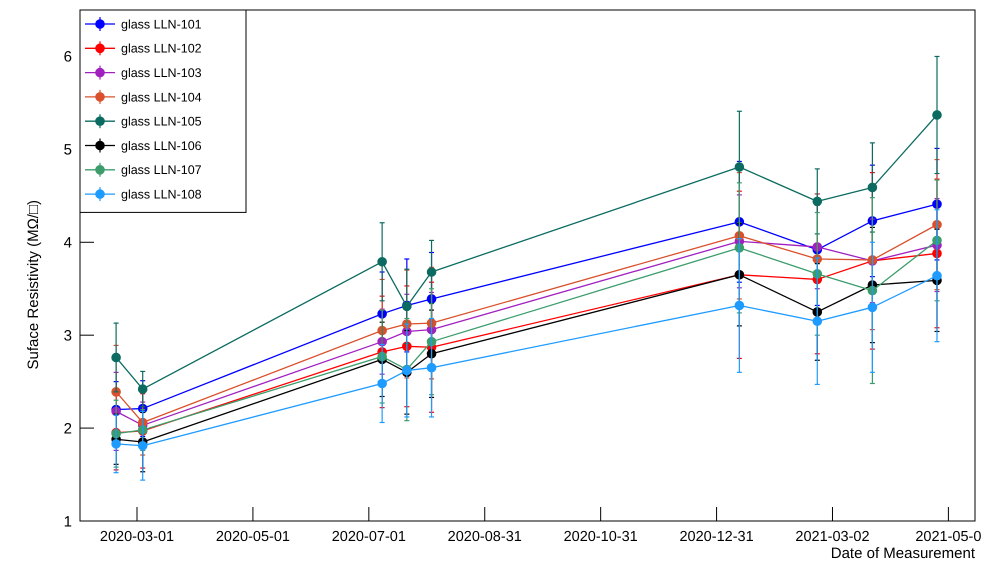  Describe the element at coordinates (369, 537) in the screenshot. I see `x-tick-label: 2020-07-01` at that location.